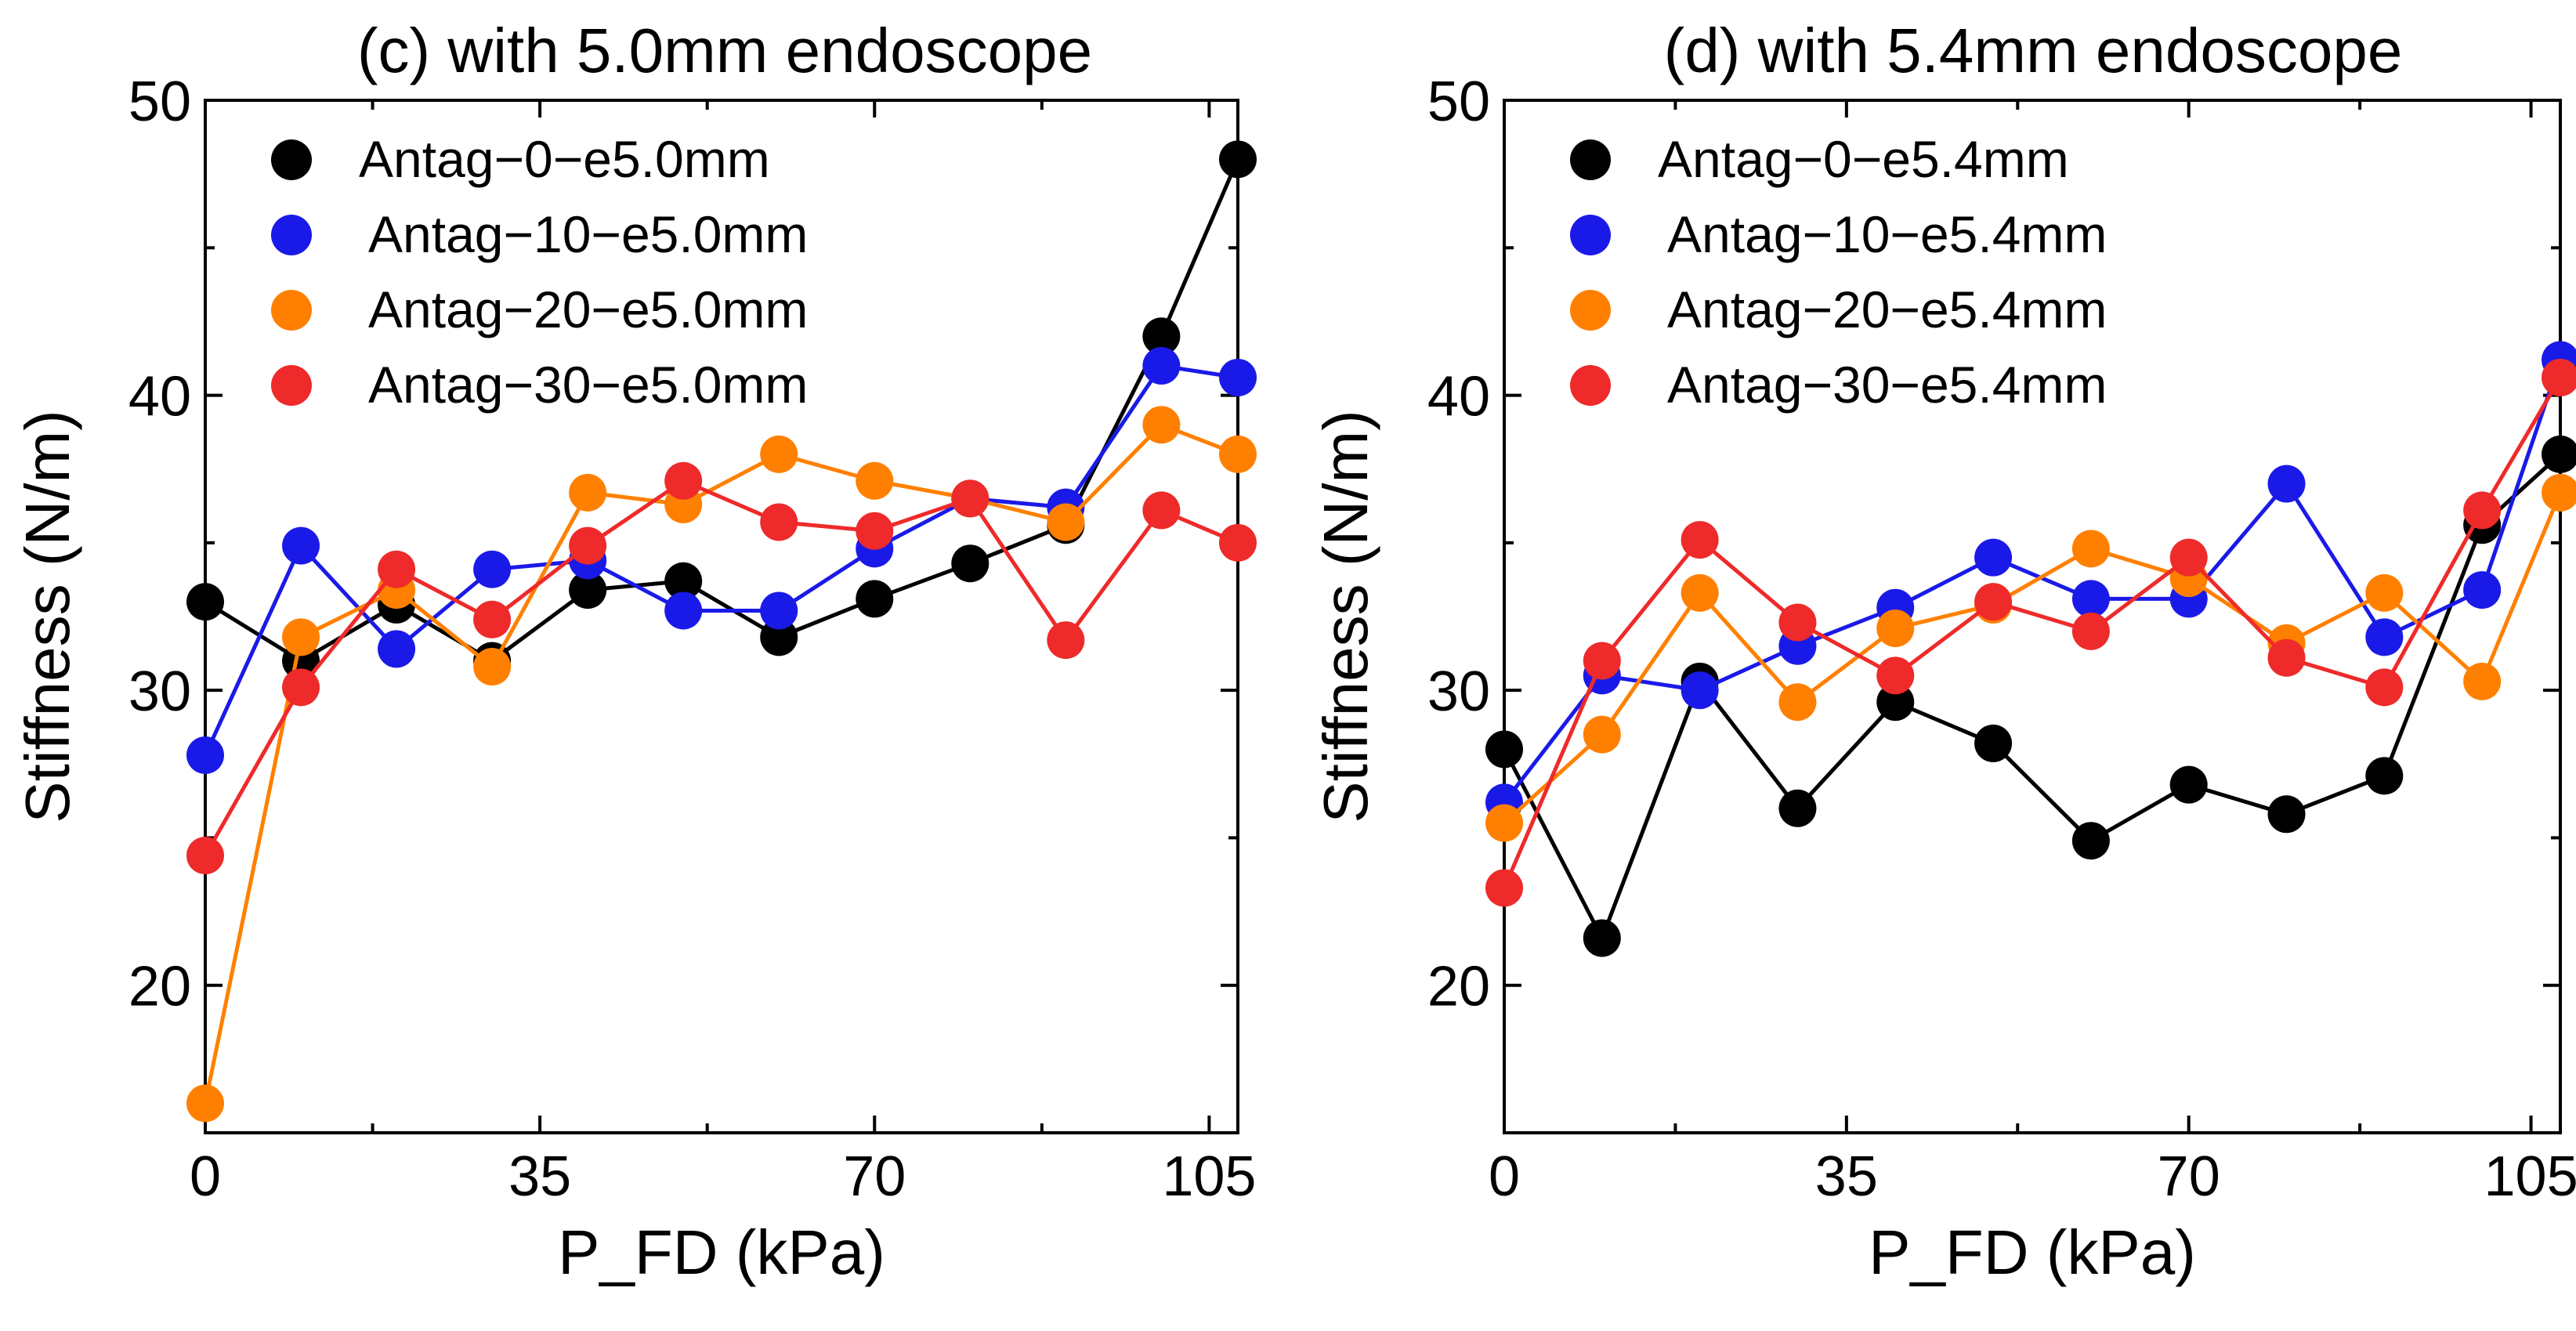 Image resolution: width=2576 pixels, height=1331 pixels. I want to click on legend-label: Antag−0−e5.0mm, so click(564, 159).